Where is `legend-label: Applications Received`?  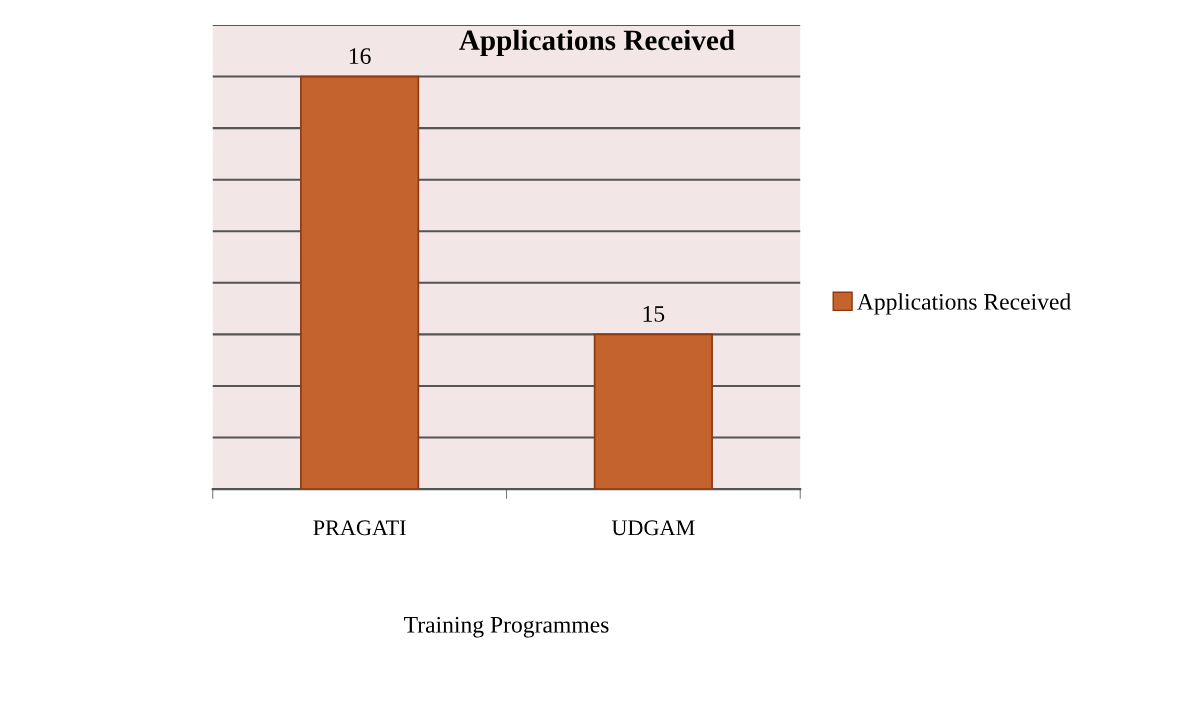 legend-label: Applications Received is located at coordinates (964, 304).